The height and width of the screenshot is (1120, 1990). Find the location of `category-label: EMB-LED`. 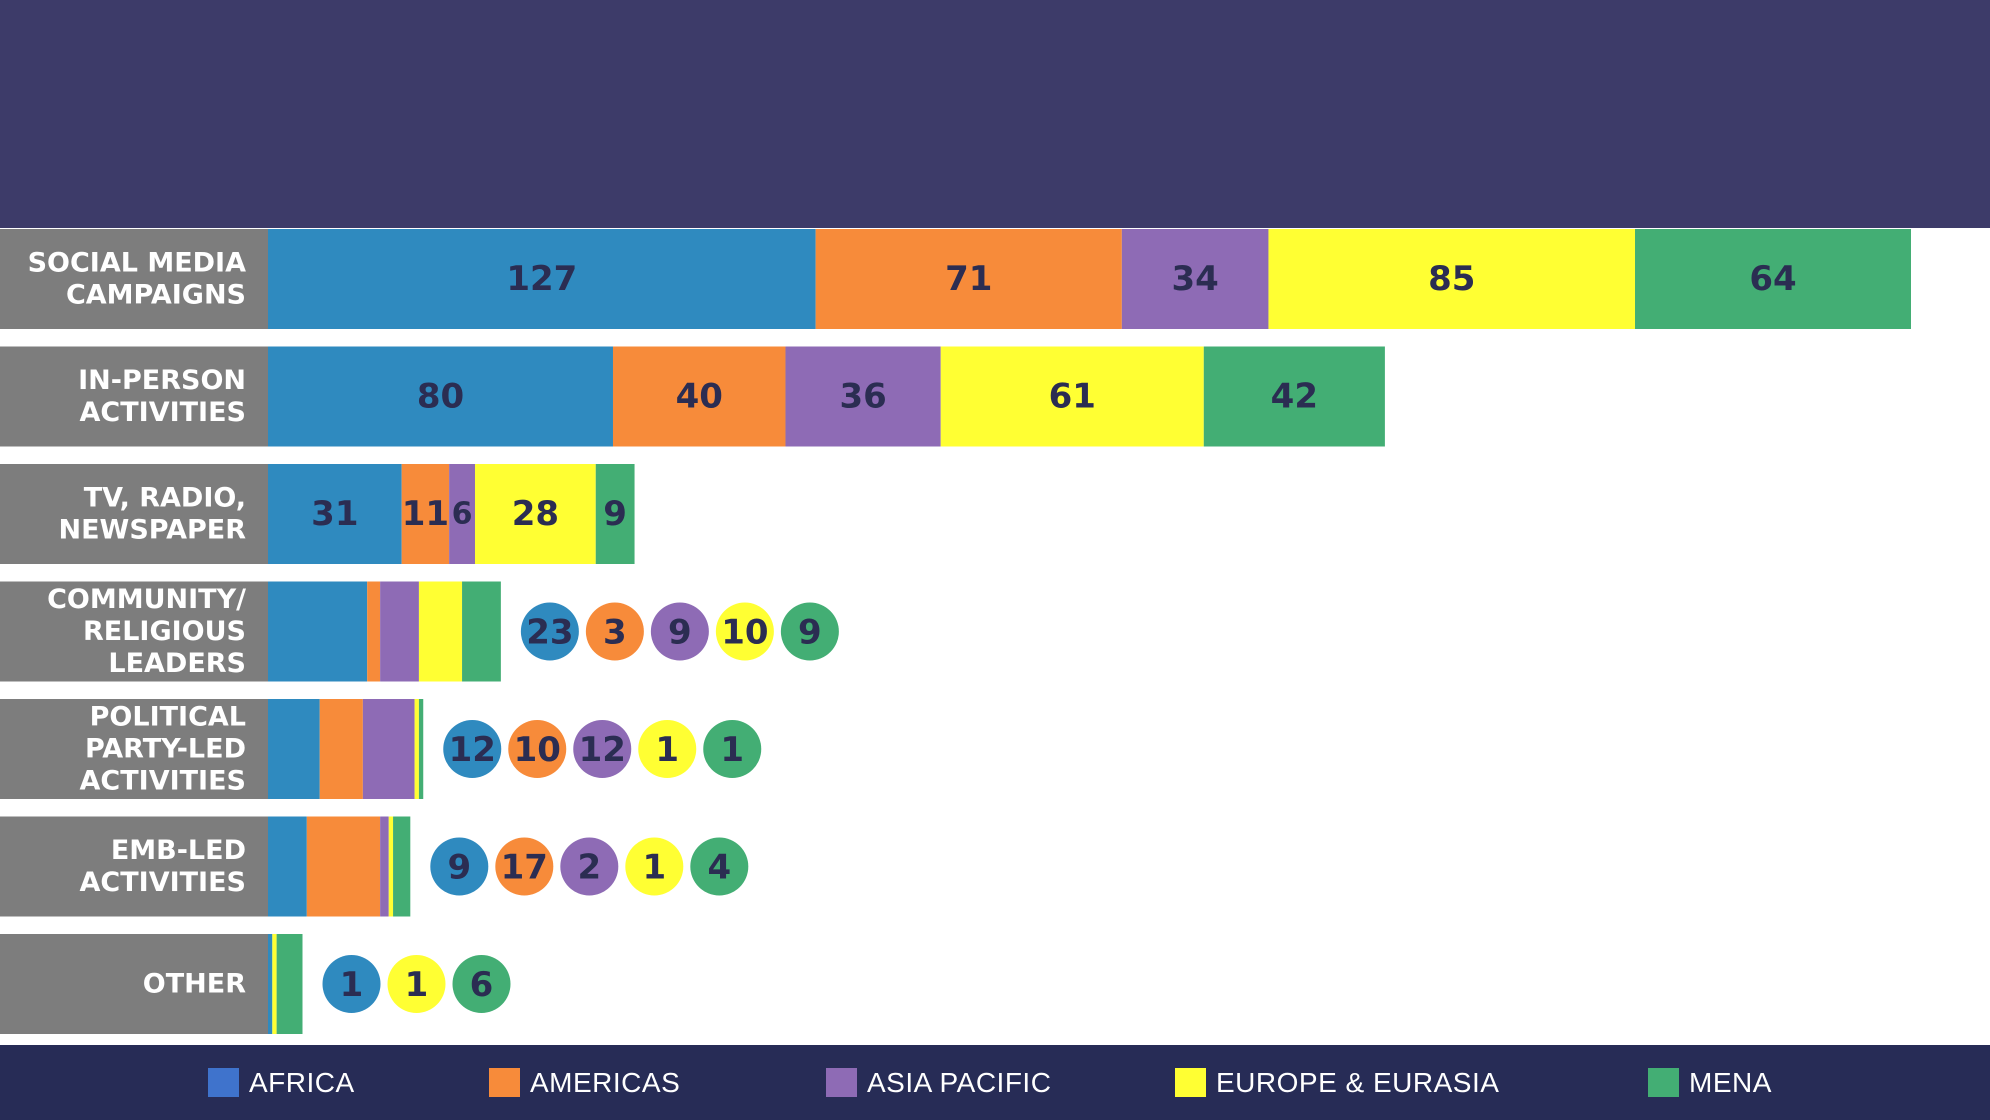

category-label: EMB-LED is located at coordinates (178, 850).